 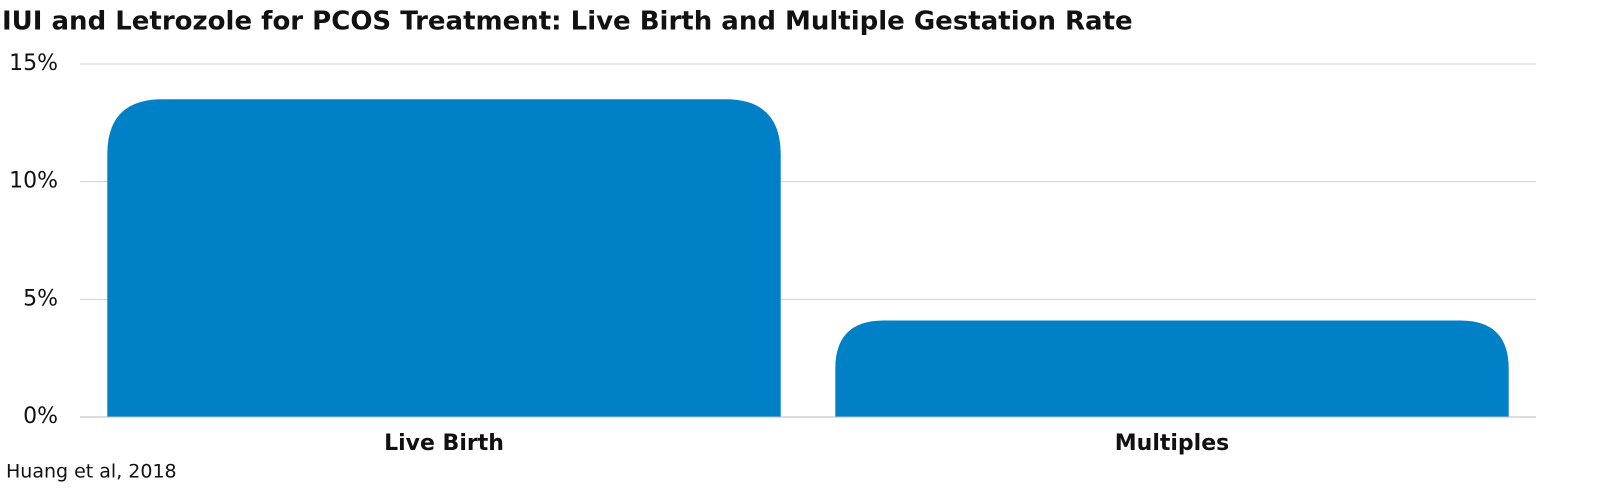 I want to click on x-tick-label: Multiples, so click(x=1172, y=443).